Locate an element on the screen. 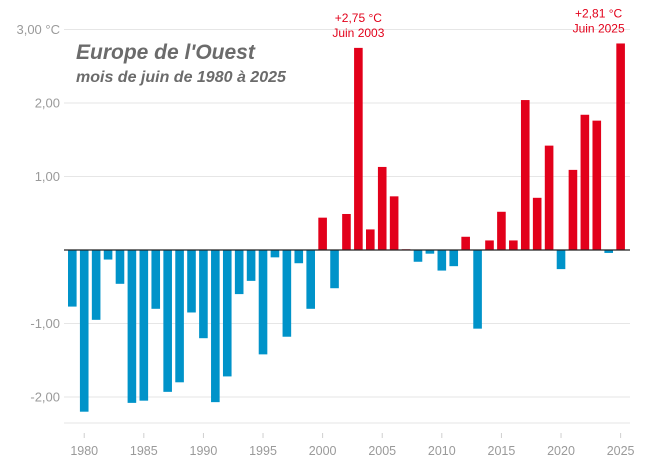 This screenshot has height=465, width=668. bar-2023 is located at coordinates (597, 185).